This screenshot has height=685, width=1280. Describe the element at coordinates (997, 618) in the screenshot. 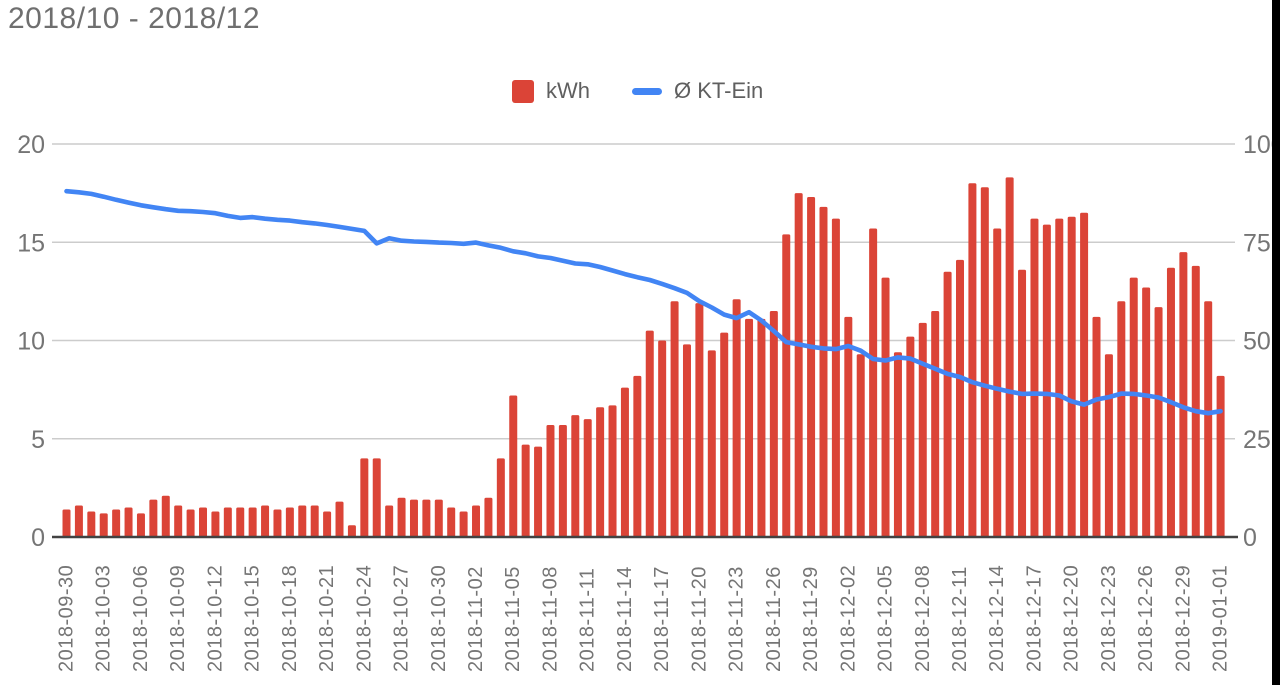

I see `x-axis-date-label: 2018-12-14` at that location.